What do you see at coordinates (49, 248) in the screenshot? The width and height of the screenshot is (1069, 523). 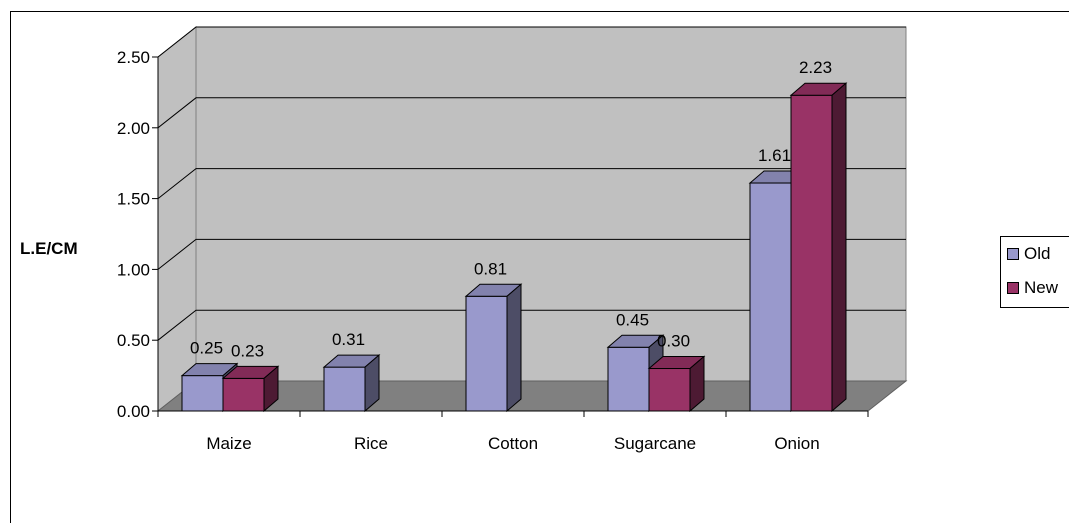 I see `y-axis-label: L.E/CM` at bounding box center [49, 248].